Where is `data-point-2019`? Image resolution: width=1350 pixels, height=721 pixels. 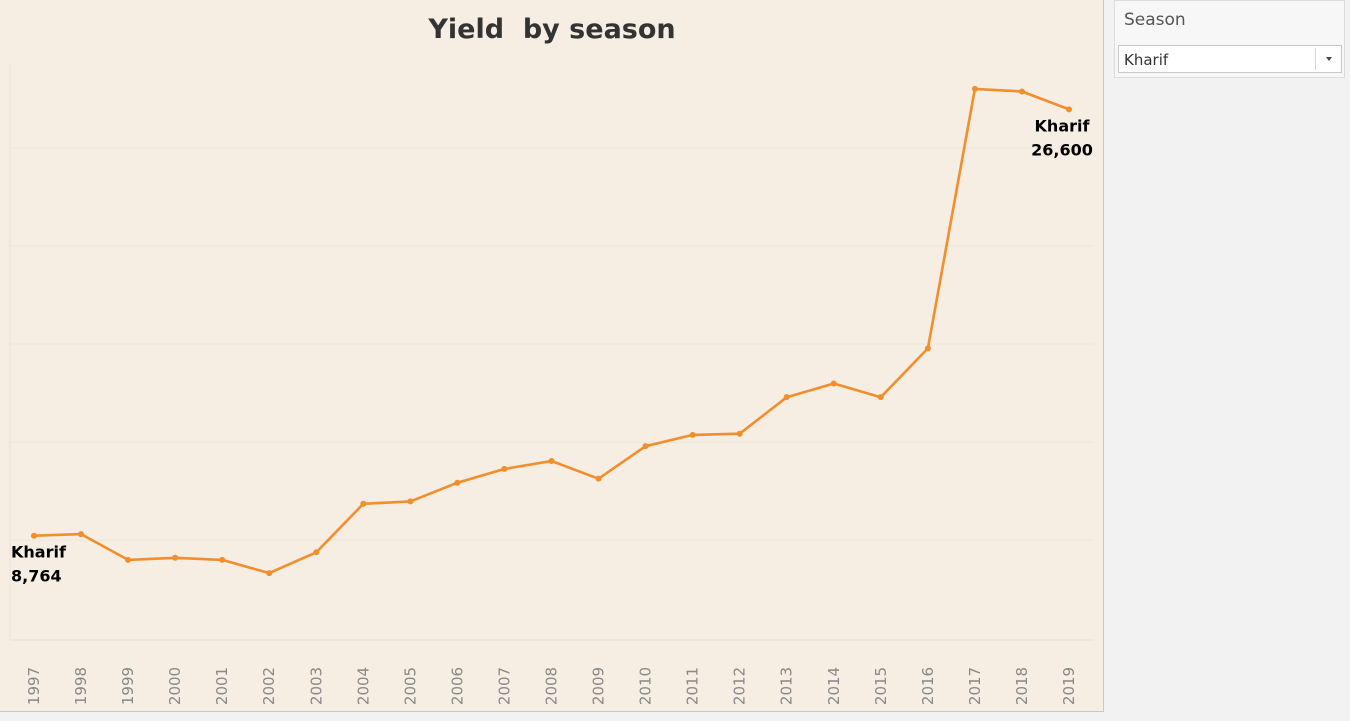
data-point-2019 is located at coordinates (1069, 109).